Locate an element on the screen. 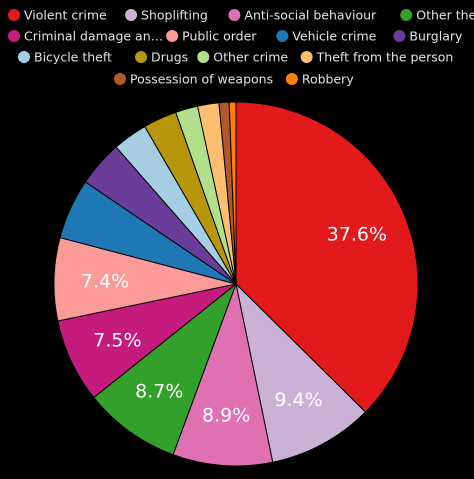  legend-label: Theft from the person is located at coordinates (385, 57).